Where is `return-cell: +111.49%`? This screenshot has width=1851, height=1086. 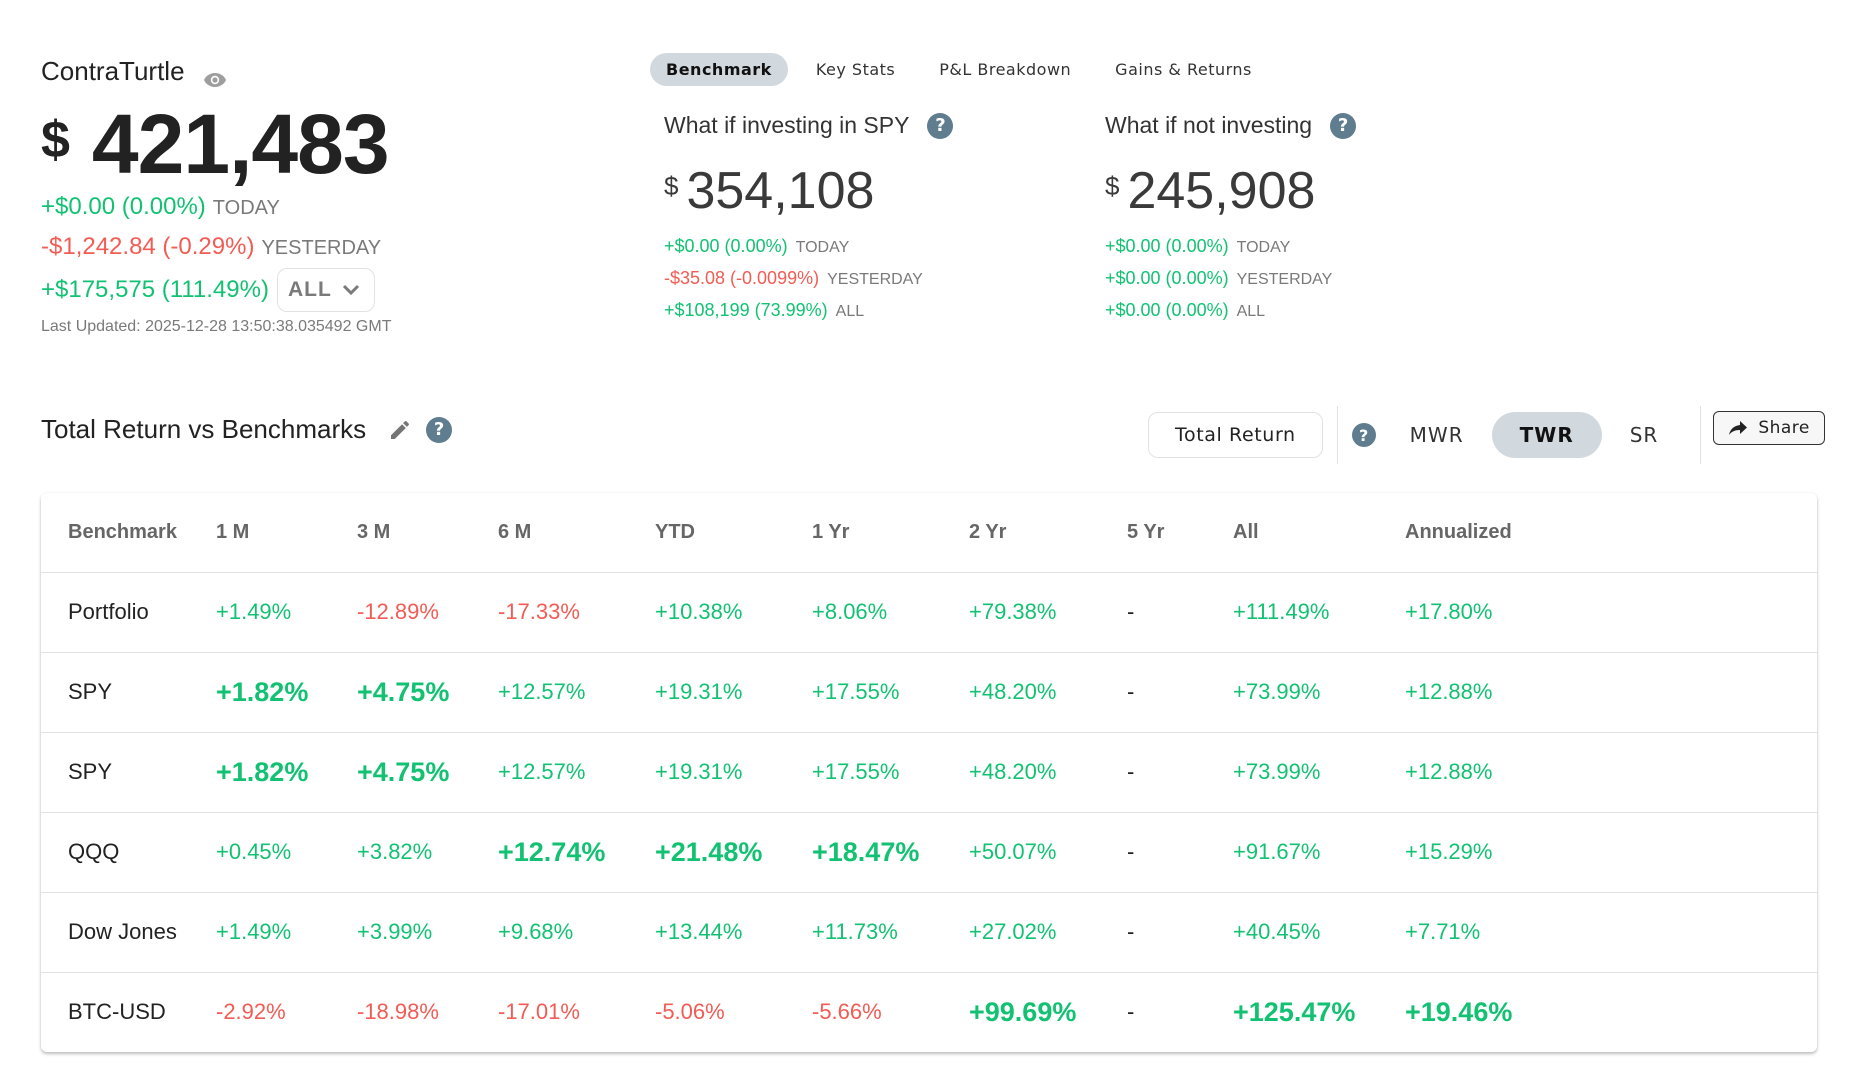
return-cell: +111.49% is located at coordinates (1292, 611).